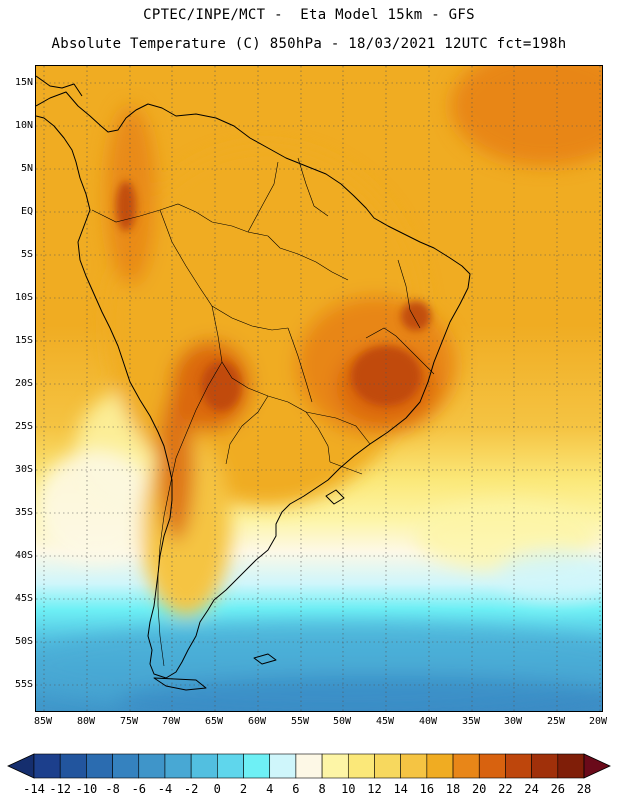  I want to click on colorbar-label: 8, so click(322, 789).